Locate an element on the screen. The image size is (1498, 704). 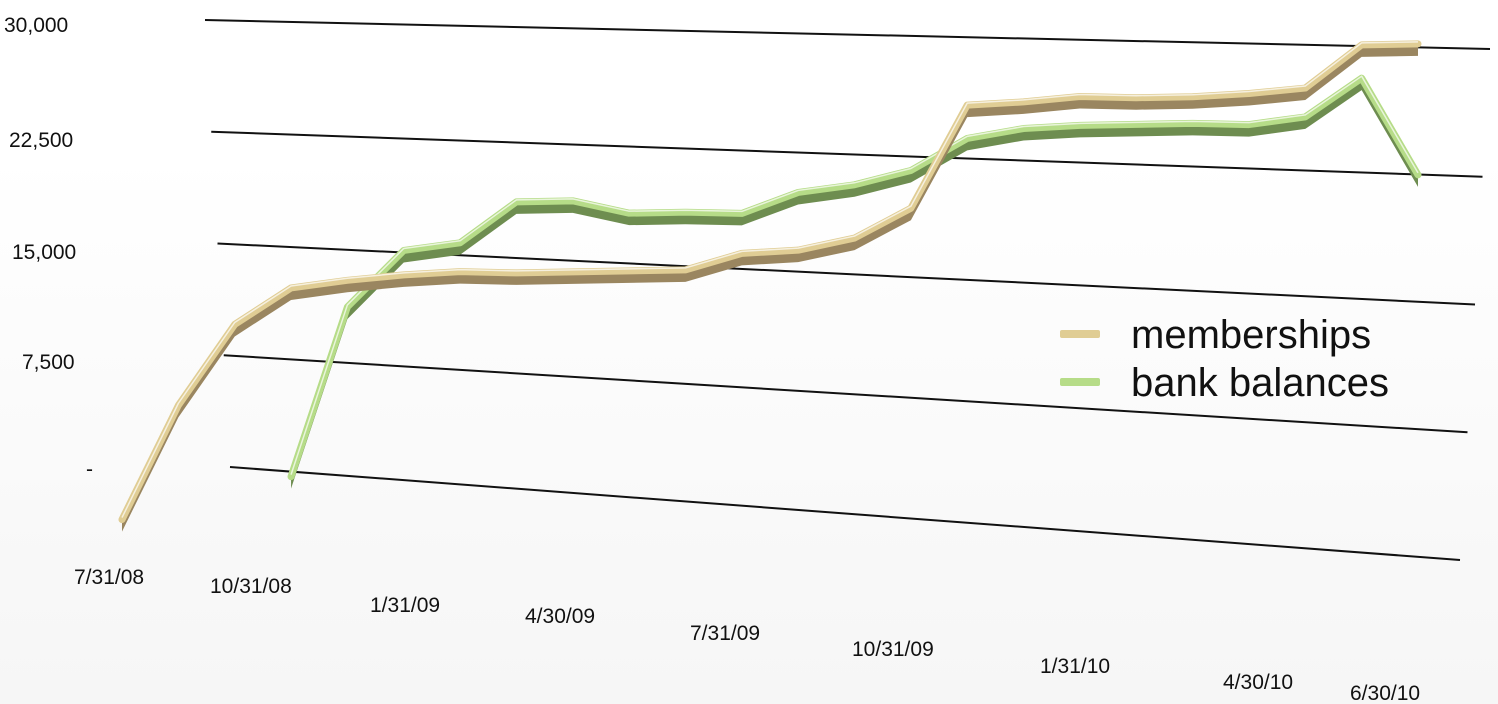
x-tick-label: 1/31/09 is located at coordinates (405, 605).